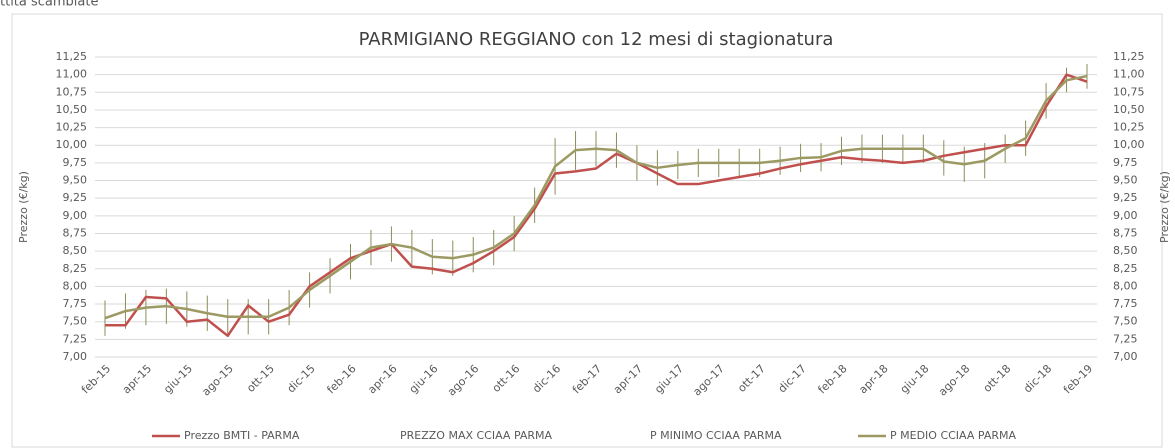 The height and width of the screenshot is (448, 1175). I want to click on legend-label: P MINIMO CCIAA PARMA, so click(716, 435).